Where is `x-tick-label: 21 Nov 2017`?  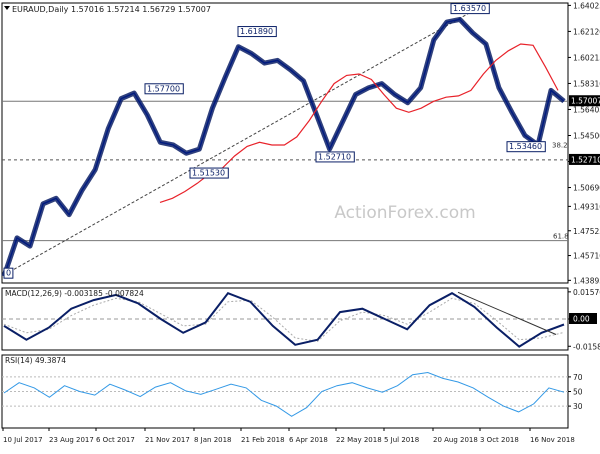
x-tick-label: 21 Nov 2017 is located at coordinates (167, 440).